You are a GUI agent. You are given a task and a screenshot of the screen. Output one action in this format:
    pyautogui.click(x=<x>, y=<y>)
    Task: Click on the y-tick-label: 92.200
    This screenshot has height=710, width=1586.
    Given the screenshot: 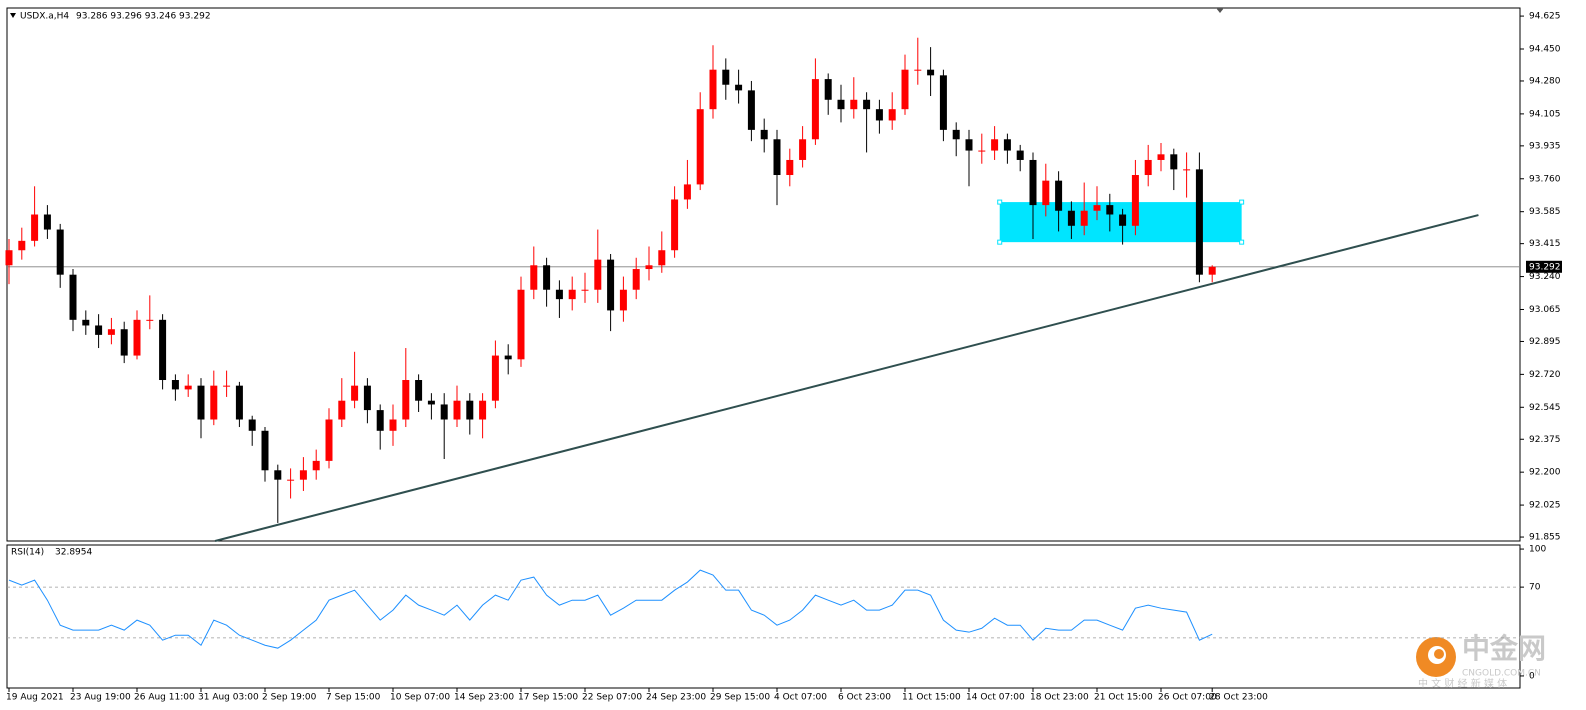 What is the action you would take?
    pyautogui.click(x=1545, y=473)
    